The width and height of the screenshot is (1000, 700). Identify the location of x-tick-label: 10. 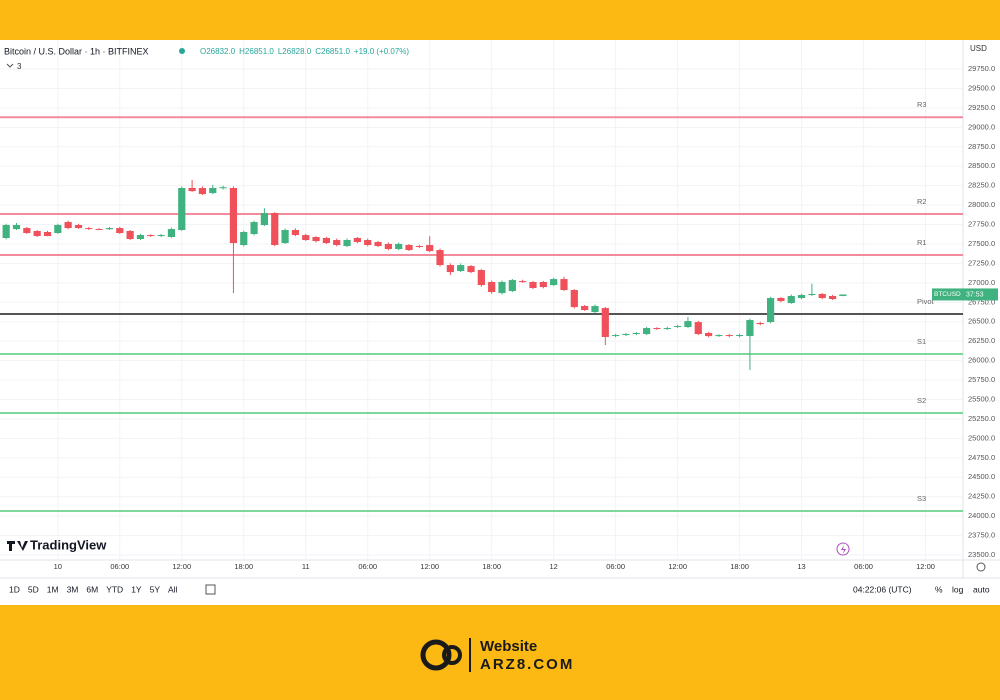
(58, 566).